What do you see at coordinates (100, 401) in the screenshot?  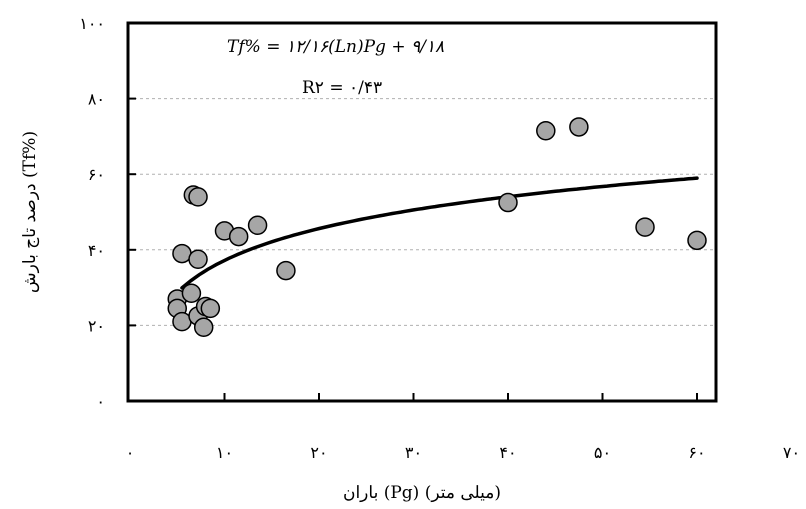 I see `y-tick-label: ۰` at bounding box center [100, 401].